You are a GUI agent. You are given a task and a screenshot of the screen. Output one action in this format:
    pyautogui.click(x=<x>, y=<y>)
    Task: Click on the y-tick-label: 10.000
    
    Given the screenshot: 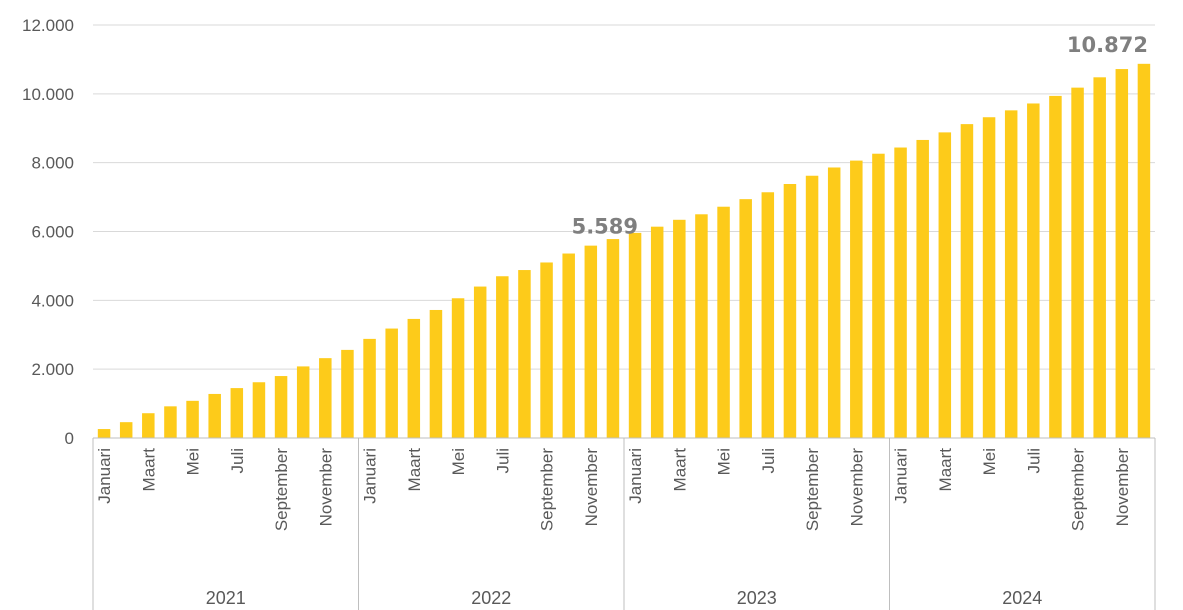 What is the action you would take?
    pyautogui.click(x=48, y=94)
    